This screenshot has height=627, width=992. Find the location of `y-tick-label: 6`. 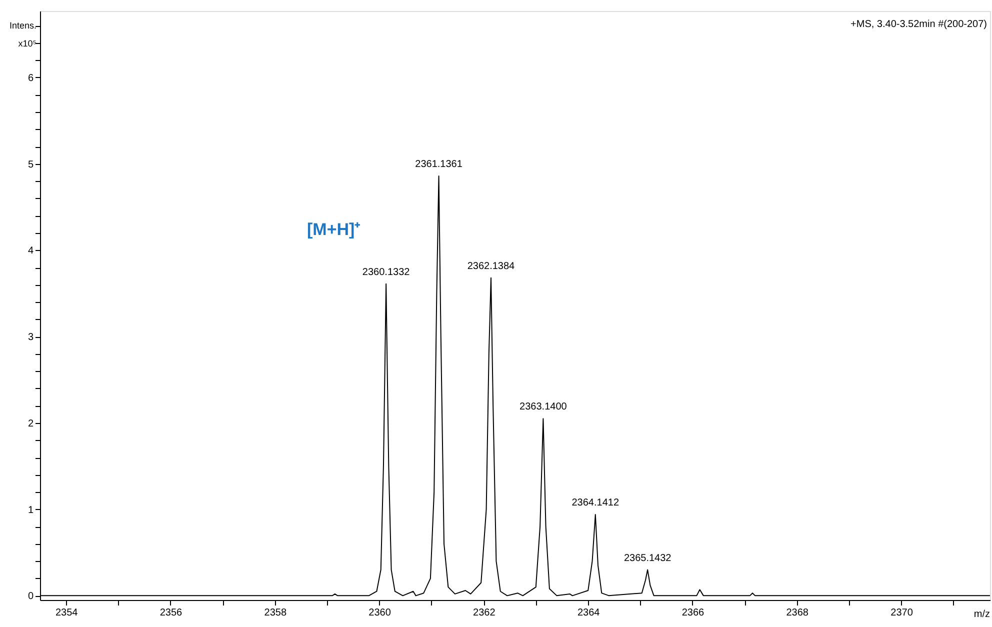

y-tick-label: 6 is located at coordinates (31, 78).